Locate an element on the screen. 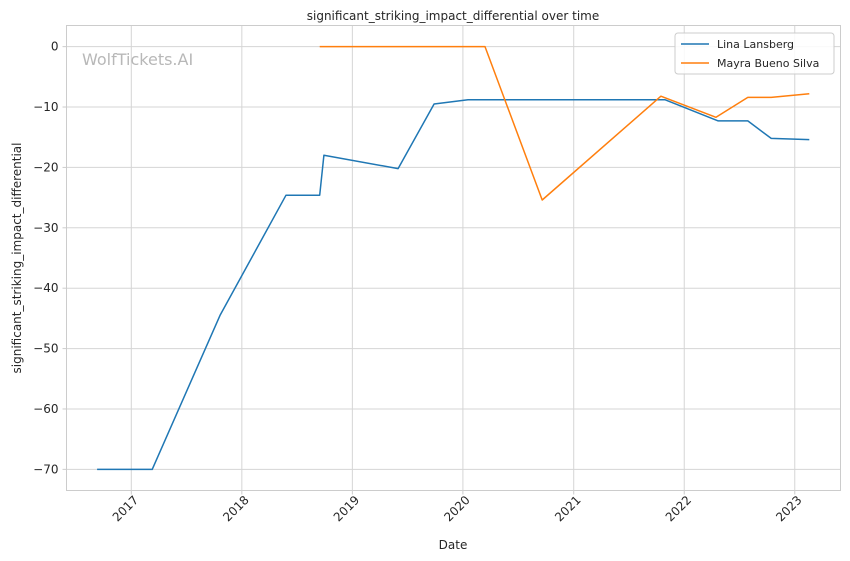 This screenshot has height=561, width=850. legend-box is located at coordinates (754, 53).